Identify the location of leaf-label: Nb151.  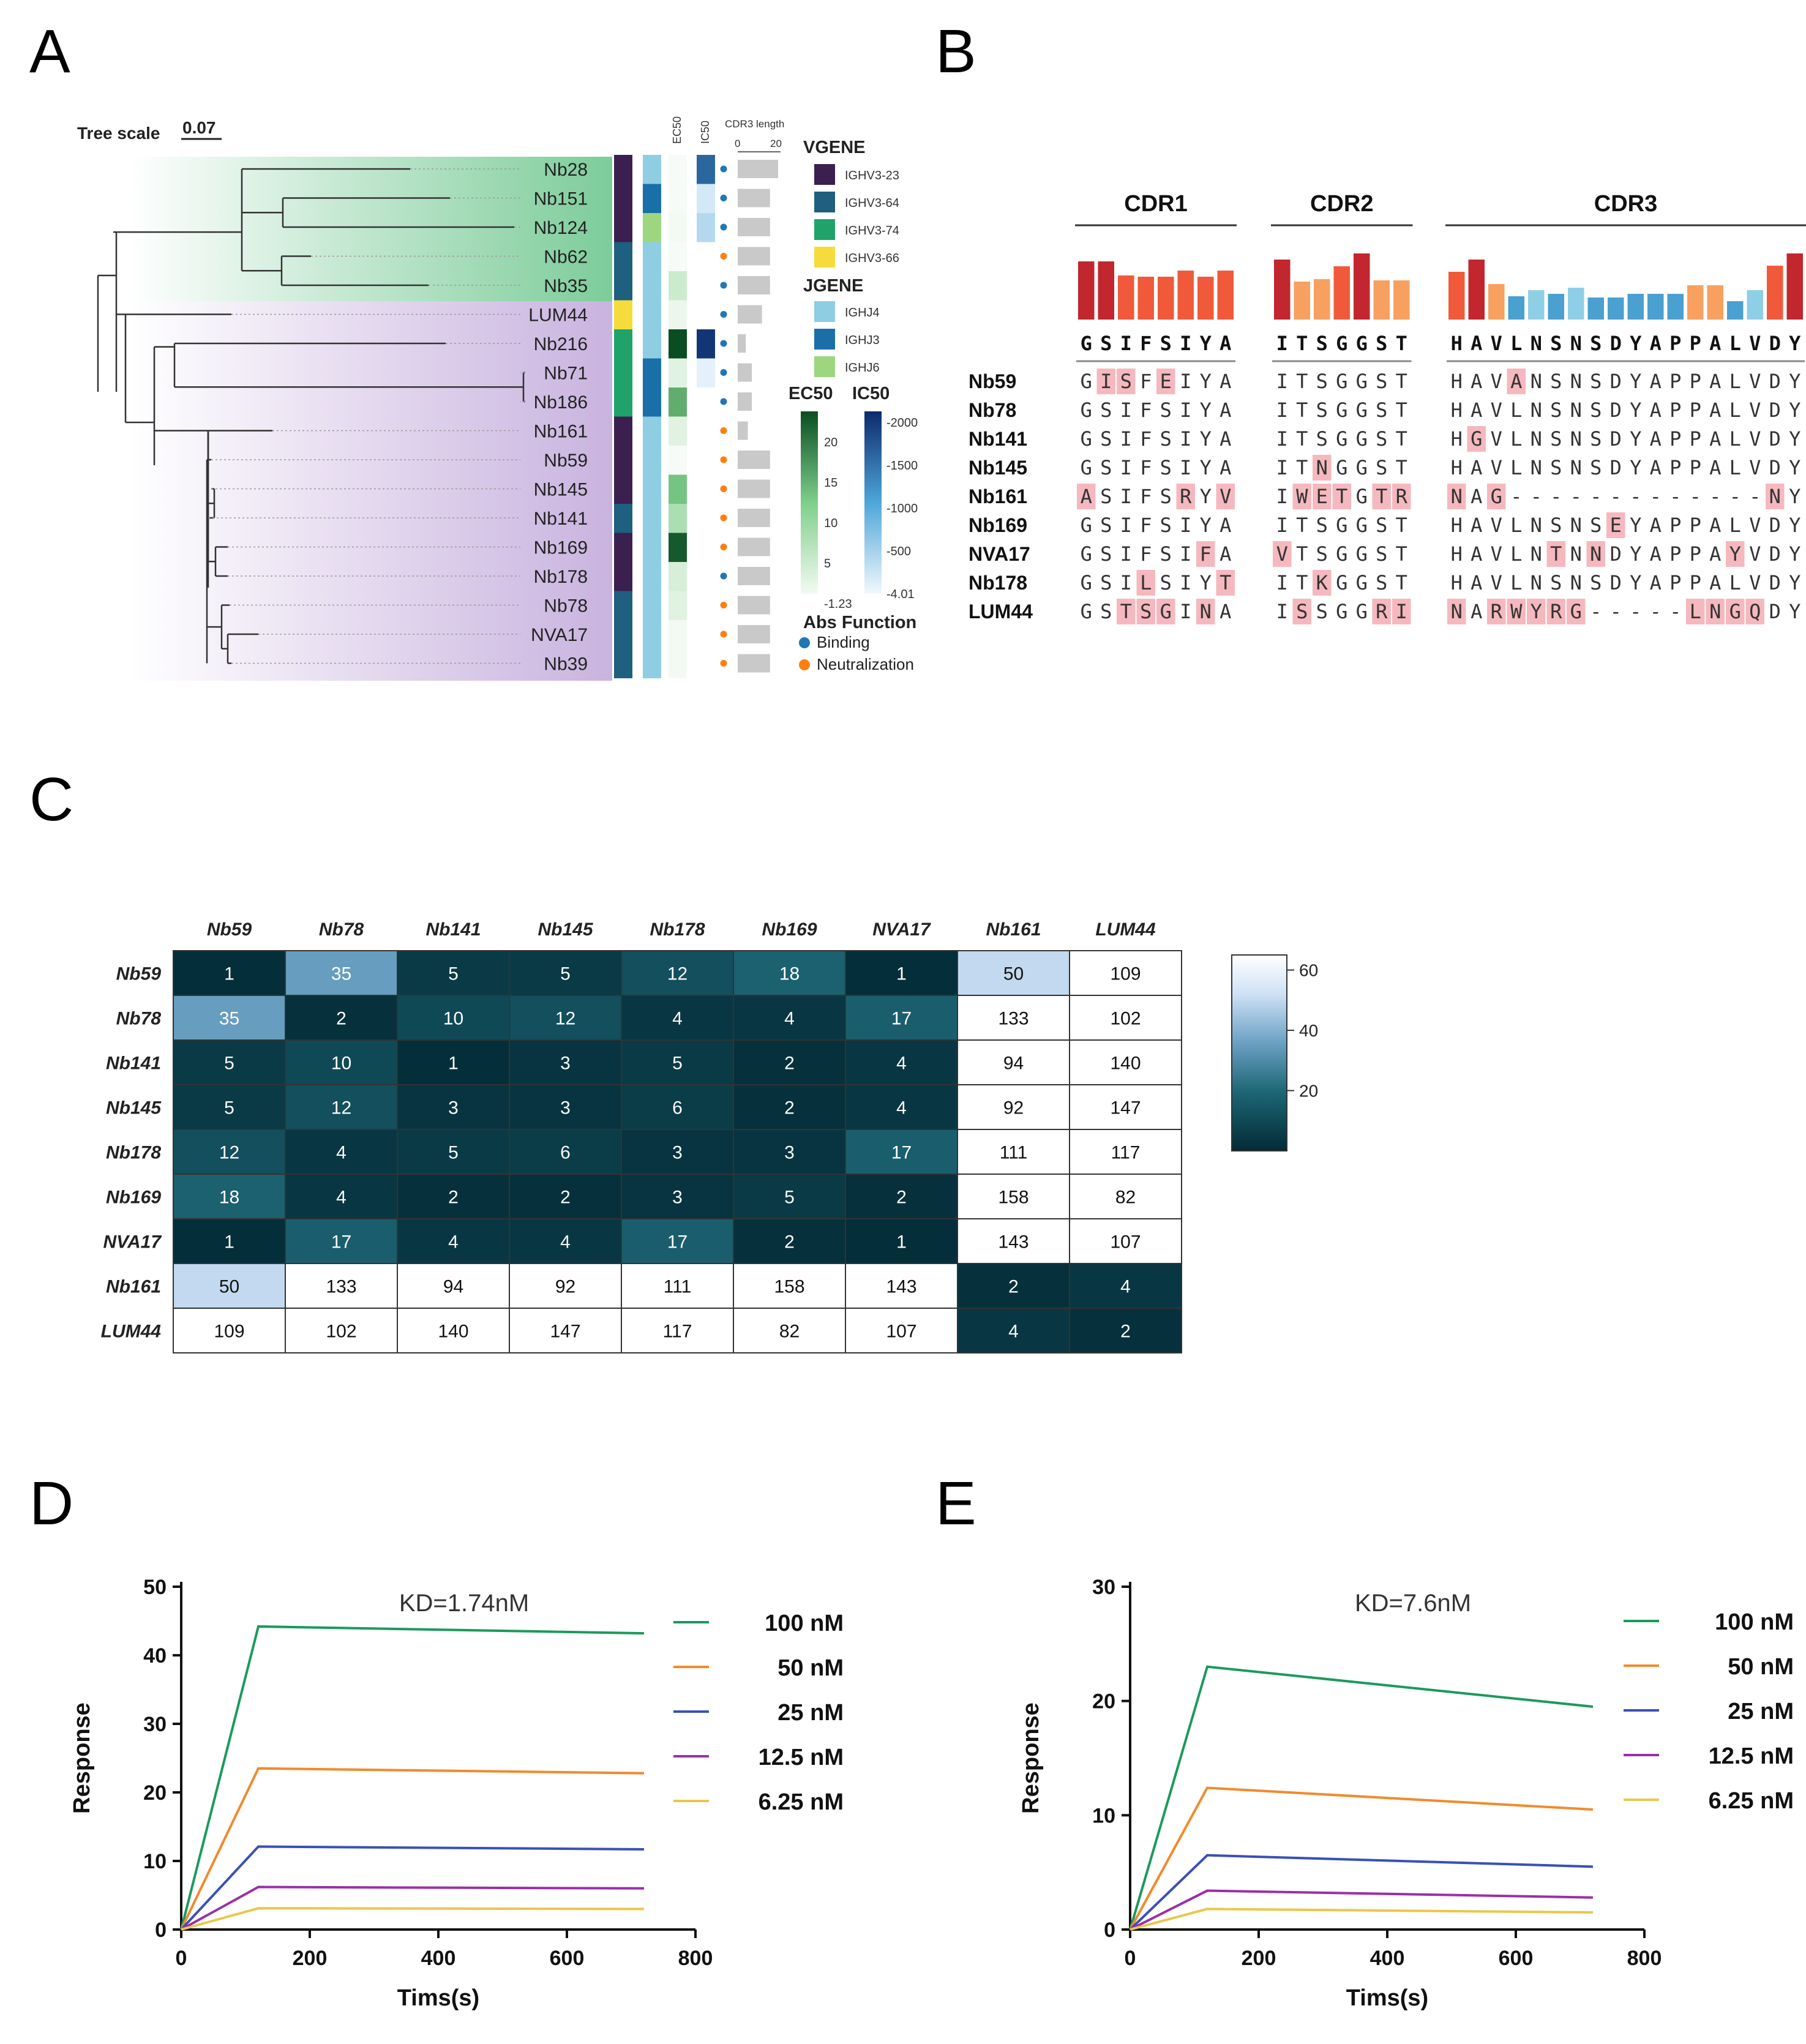
(561, 199).